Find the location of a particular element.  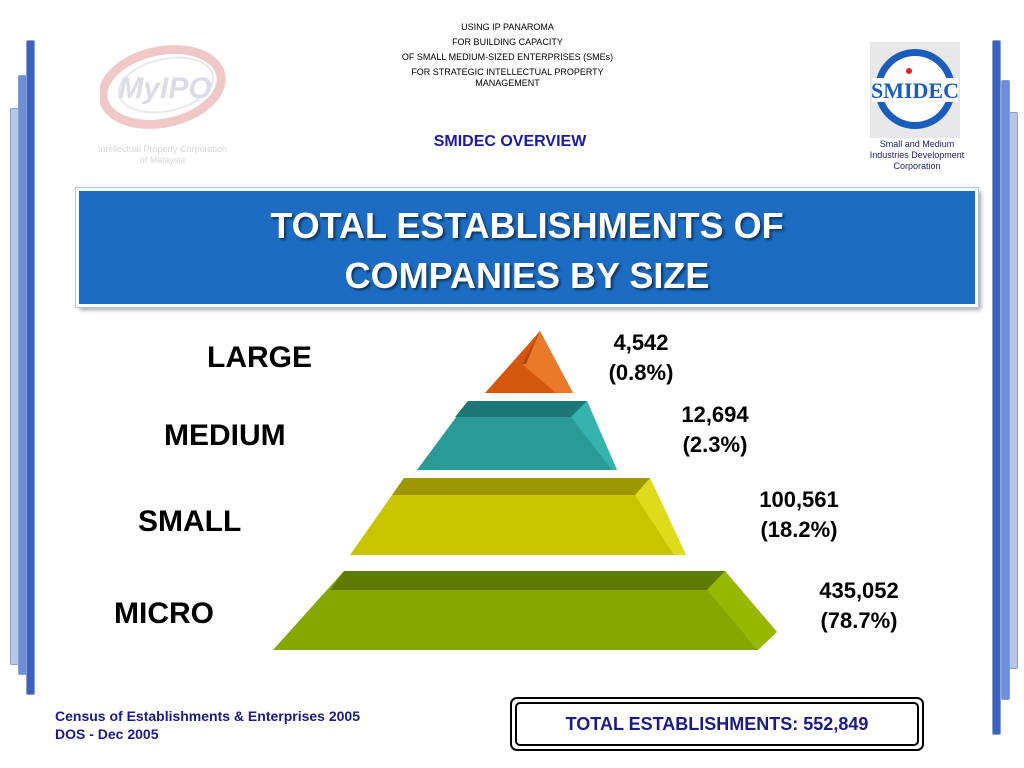

tier-value-medium: 12,694 (2.3%) is located at coordinates (715, 430).